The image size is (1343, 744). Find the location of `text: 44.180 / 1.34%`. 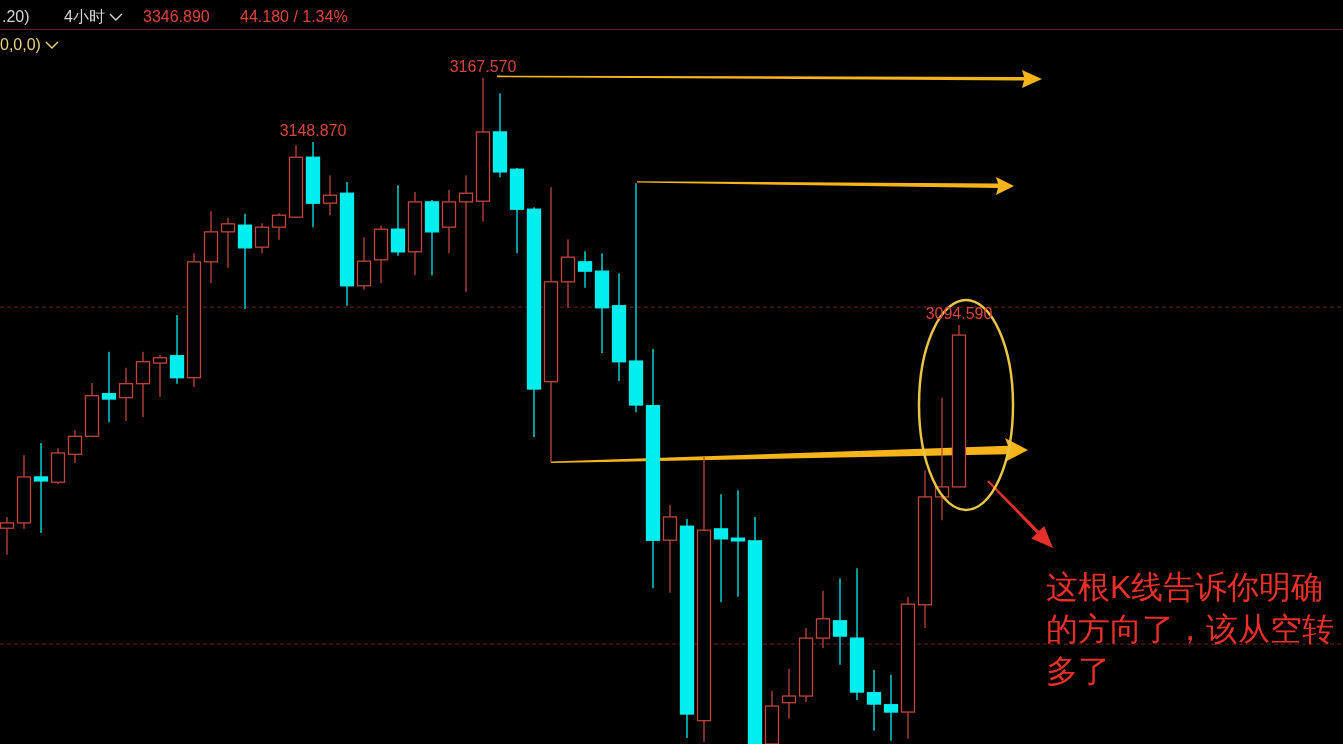

text: 44.180 / 1.34% is located at coordinates (294, 17).